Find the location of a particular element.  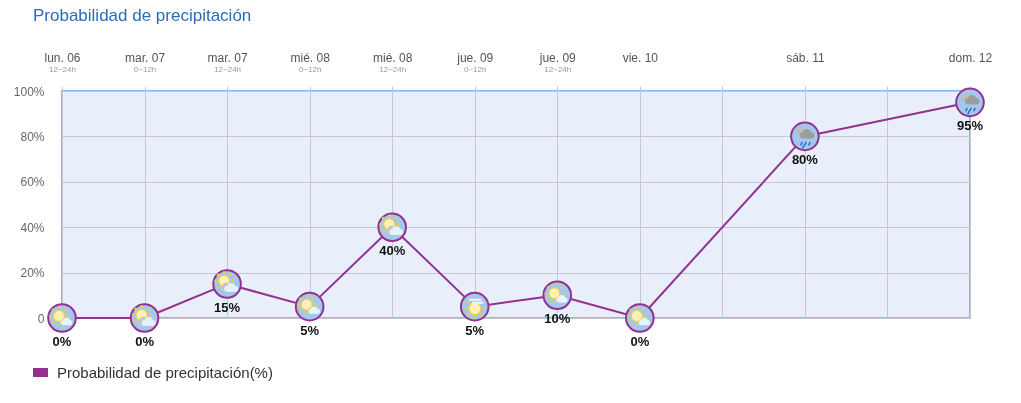

x-tick-label: vie. 10 is located at coordinates (640, 57).